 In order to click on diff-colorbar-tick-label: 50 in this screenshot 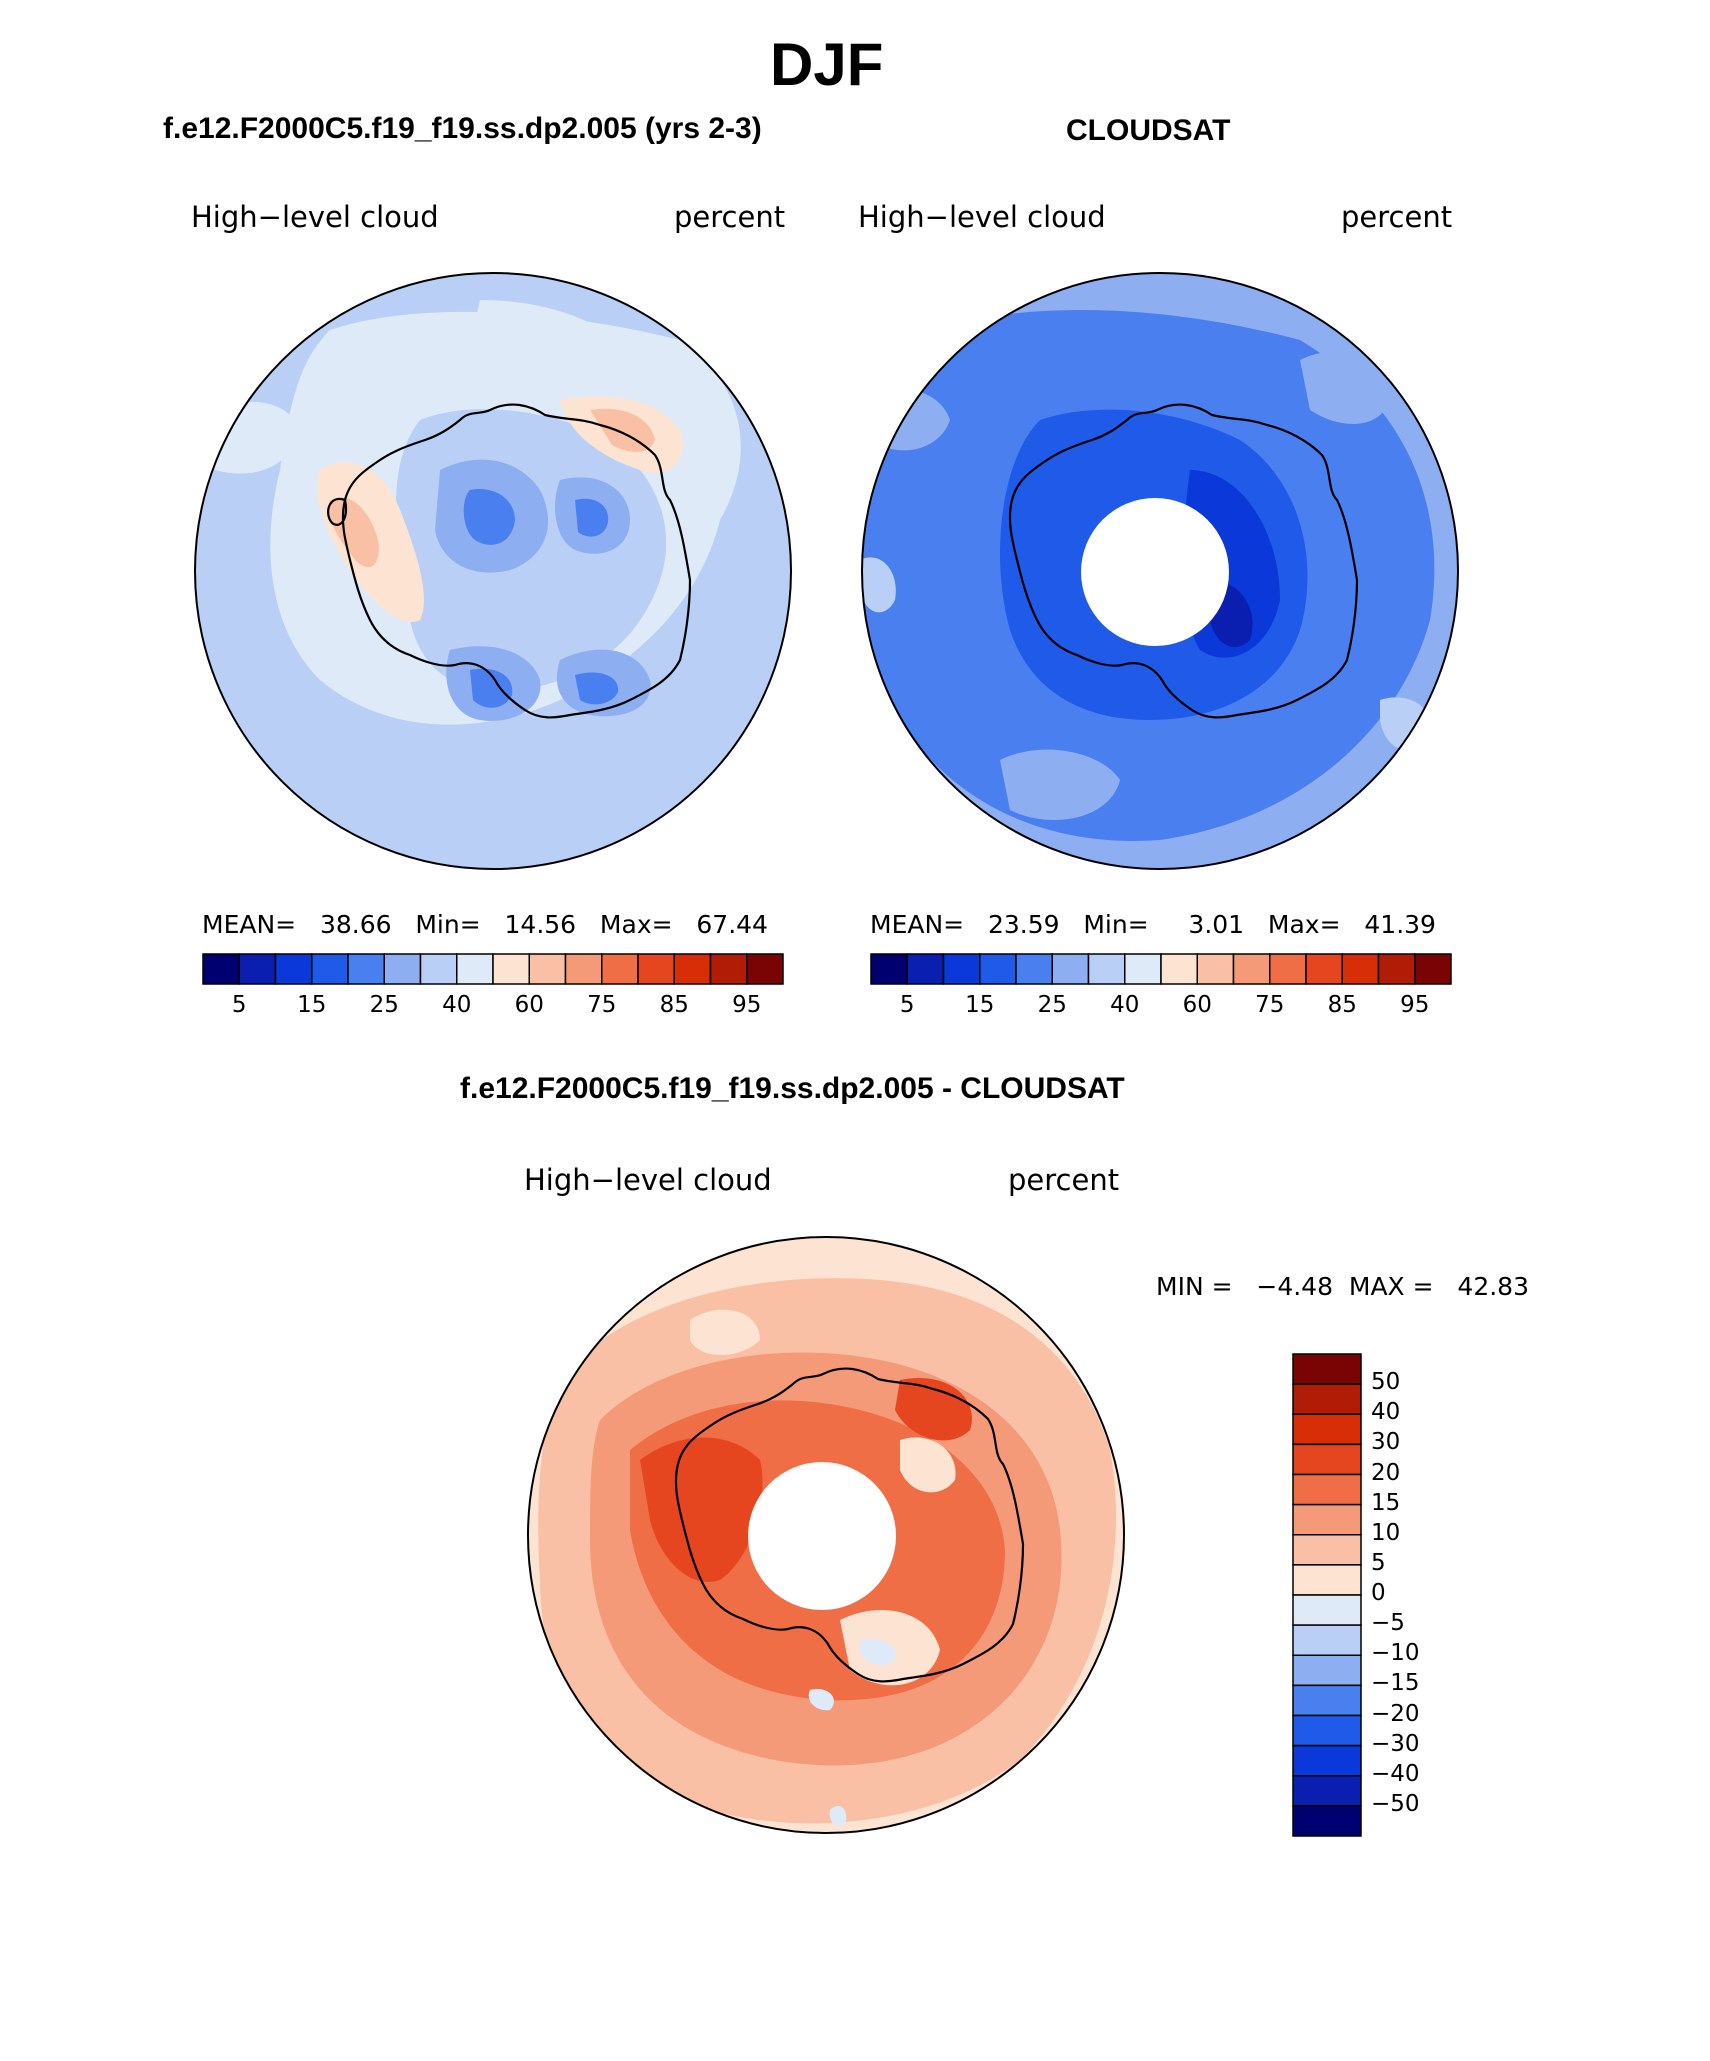, I will do `click(1386, 1382)`.